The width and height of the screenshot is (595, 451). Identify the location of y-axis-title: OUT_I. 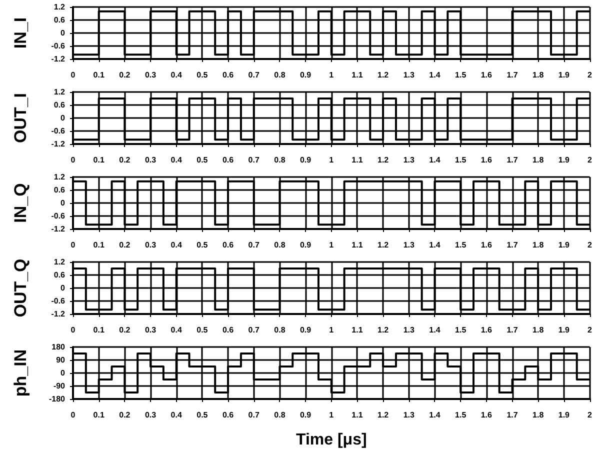
(20, 118).